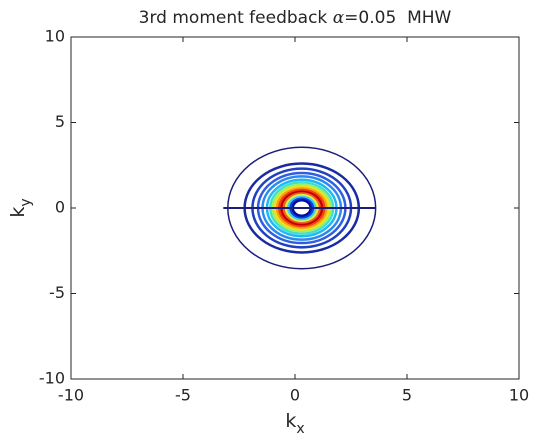 This screenshot has width=534, height=442. Describe the element at coordinates (300, 429) in the screenshot. I see `x-label-sub: x` at that location.